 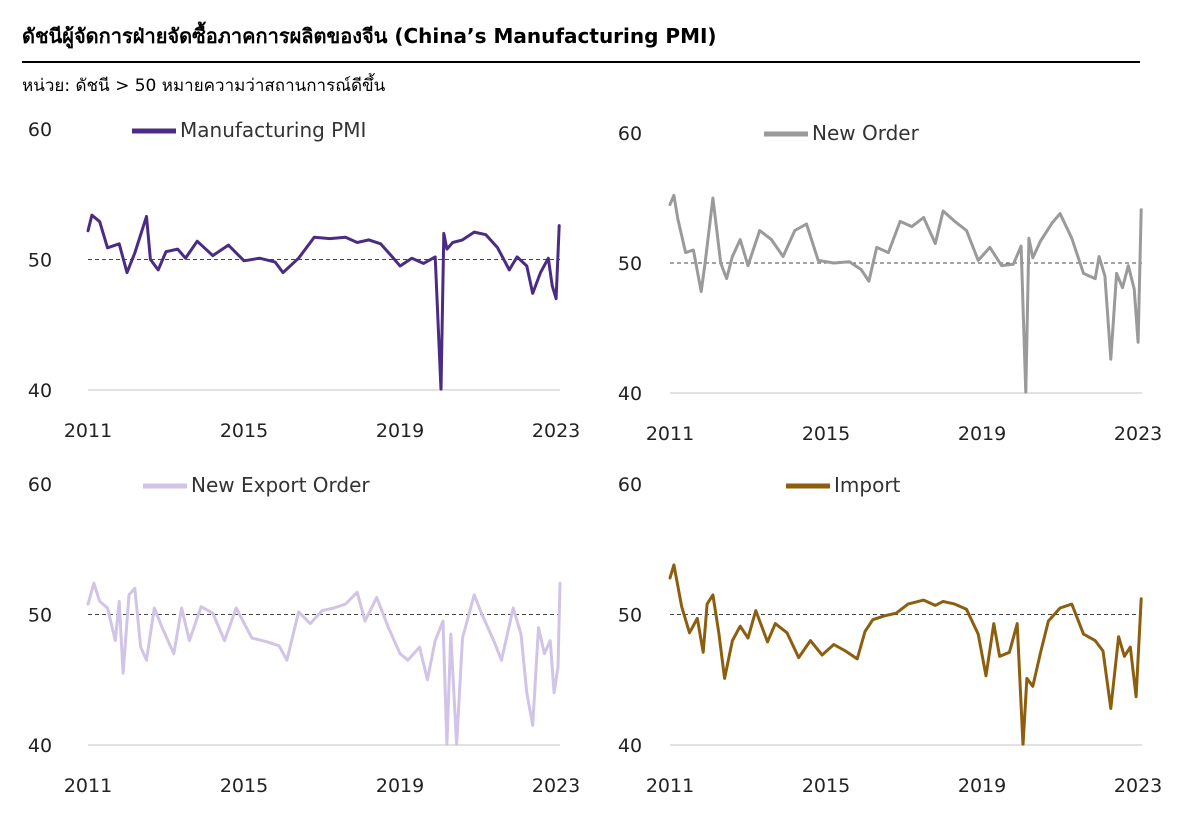 What do you see at coordinates (280, 485) in the screenshot?
I see `legend-label: New Export Order` at bounding box center [280, 485].